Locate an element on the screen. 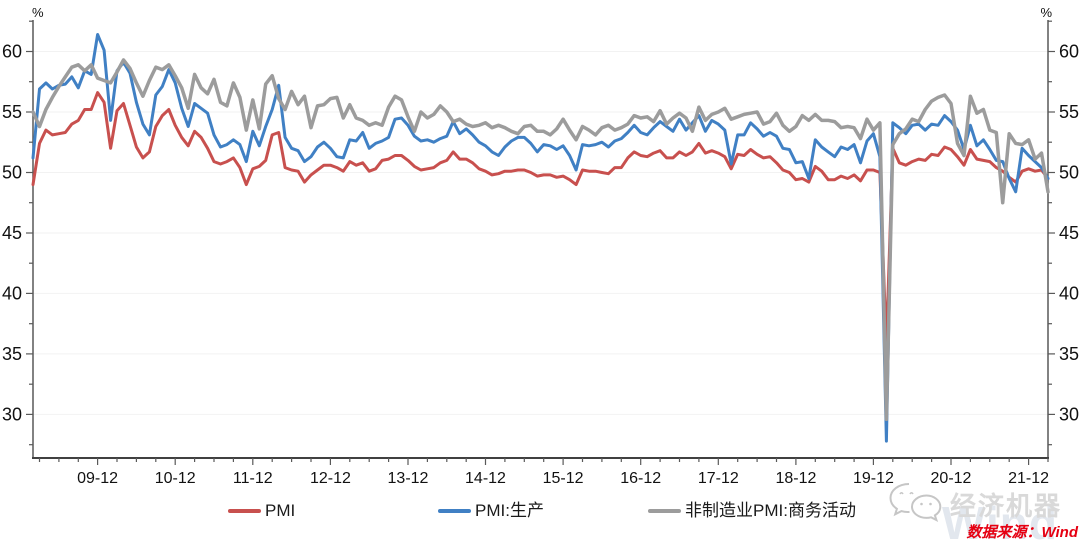  x-tick-label: 12-12 is located at coordinates (330, 478).